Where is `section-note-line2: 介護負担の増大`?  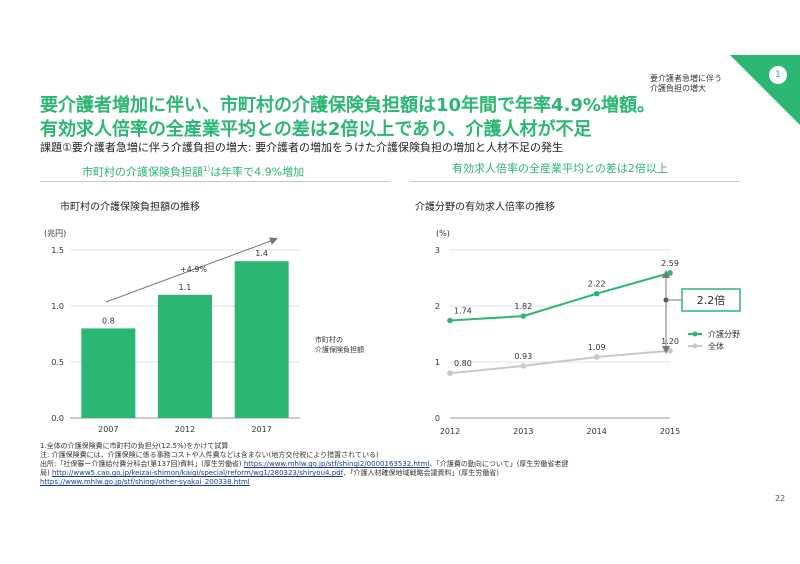 section-note-line2: 介護負担の増大 is located at coordinates (678, 88).